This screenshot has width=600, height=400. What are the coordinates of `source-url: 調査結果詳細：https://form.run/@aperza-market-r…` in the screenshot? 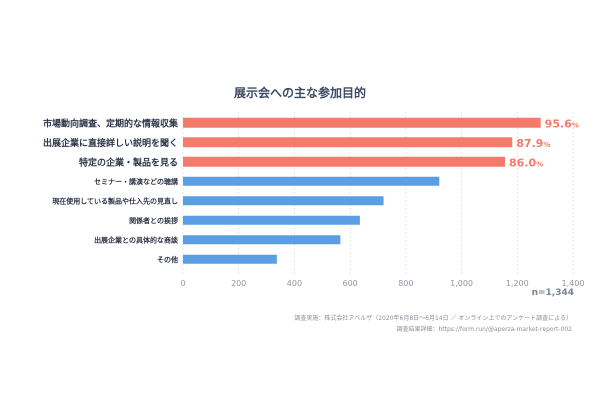 It's located at (484, 329).